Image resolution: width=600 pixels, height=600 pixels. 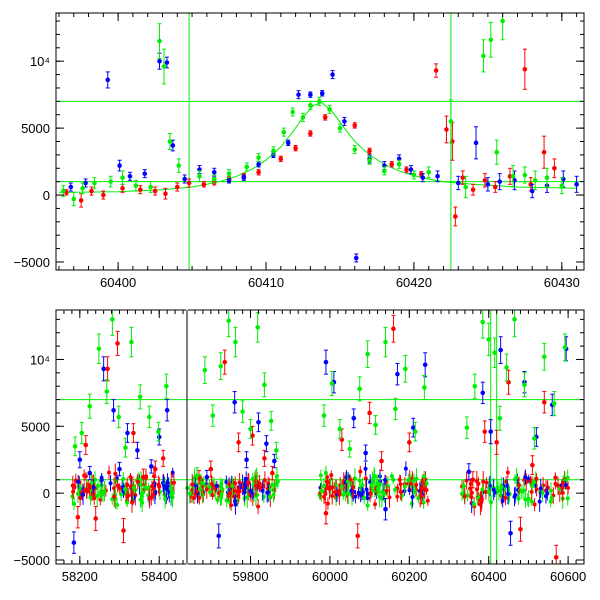 I want to click on model-curve, so click(x=317, y=147).